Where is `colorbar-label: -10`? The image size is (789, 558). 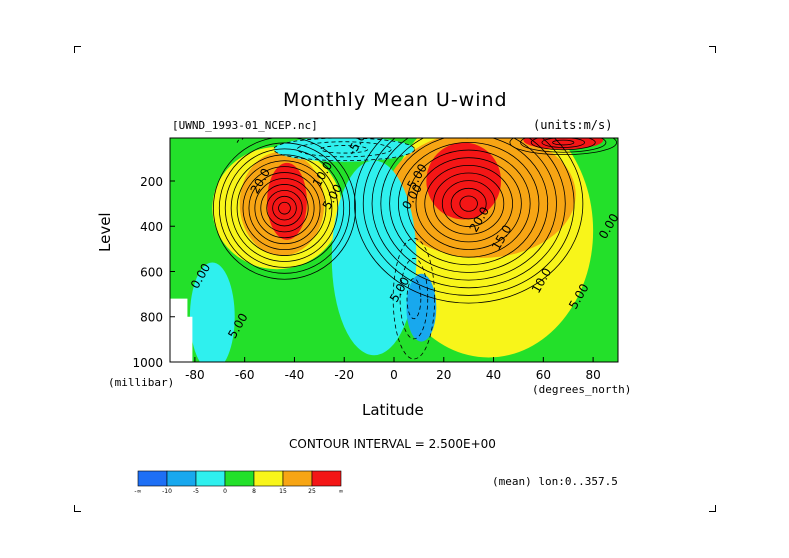 colorbar-label: -10 is located at coordinates (167, 491).